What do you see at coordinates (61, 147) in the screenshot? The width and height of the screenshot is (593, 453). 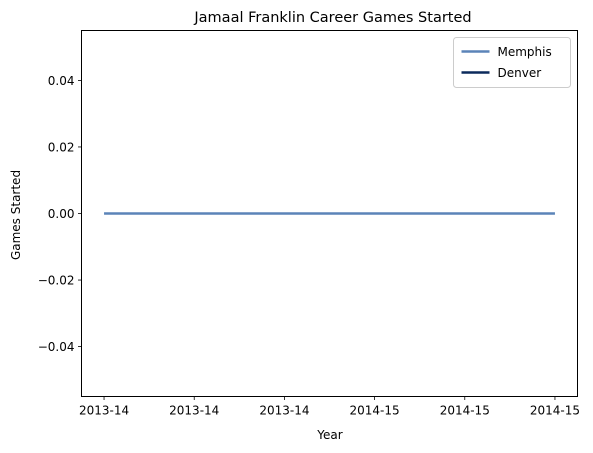 I see `y-tick-label: 0.02` at bounding box center [61, 147].